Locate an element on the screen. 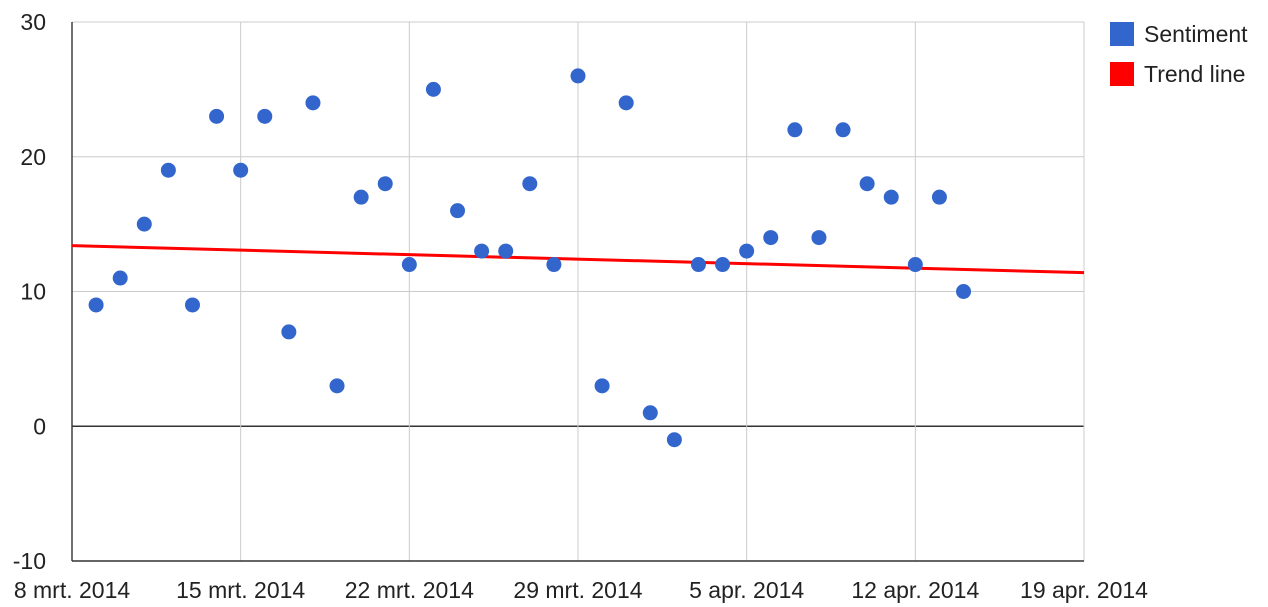  x-tick-label: 12 apr. 2014 is located at coordinates (915, 590).